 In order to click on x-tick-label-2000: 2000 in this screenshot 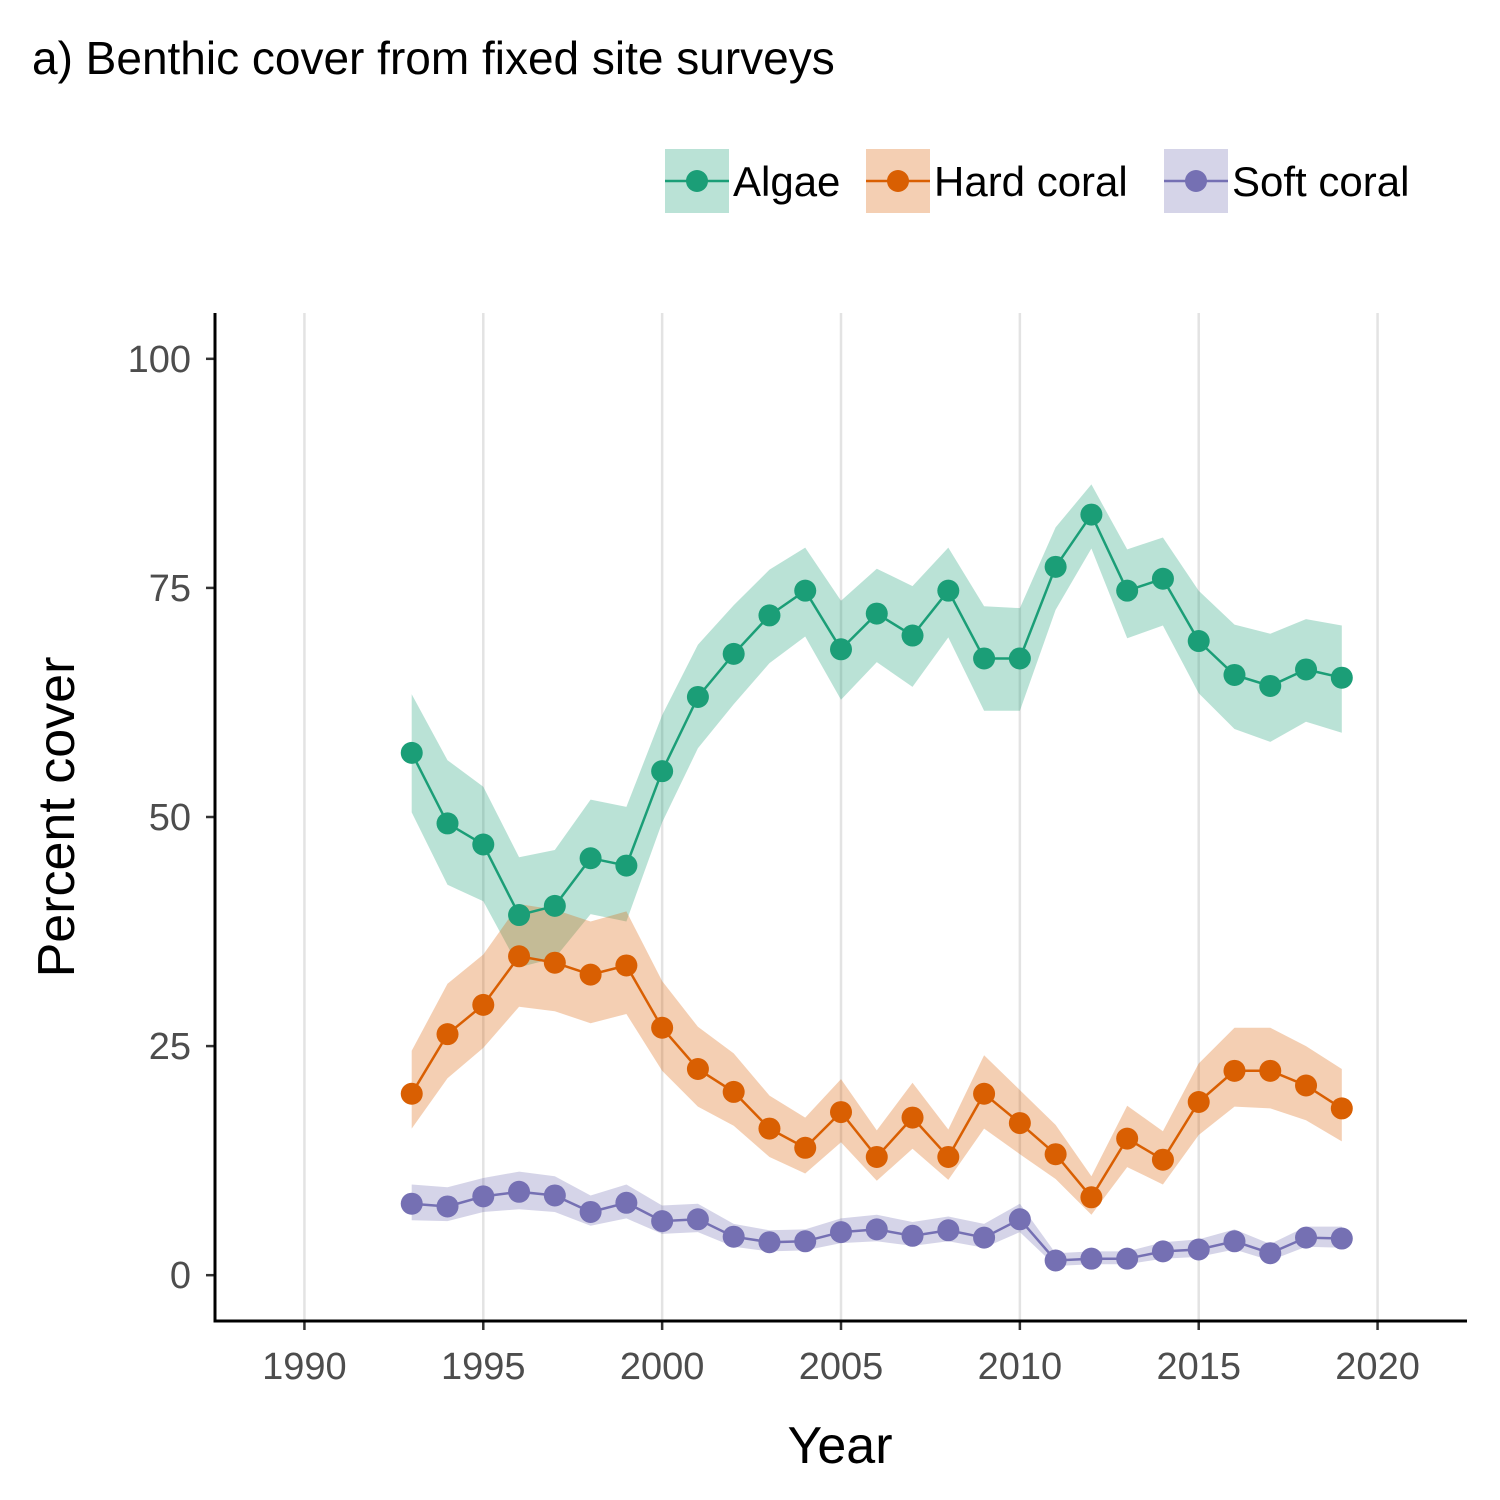, I will do `click(662, 1367)`.